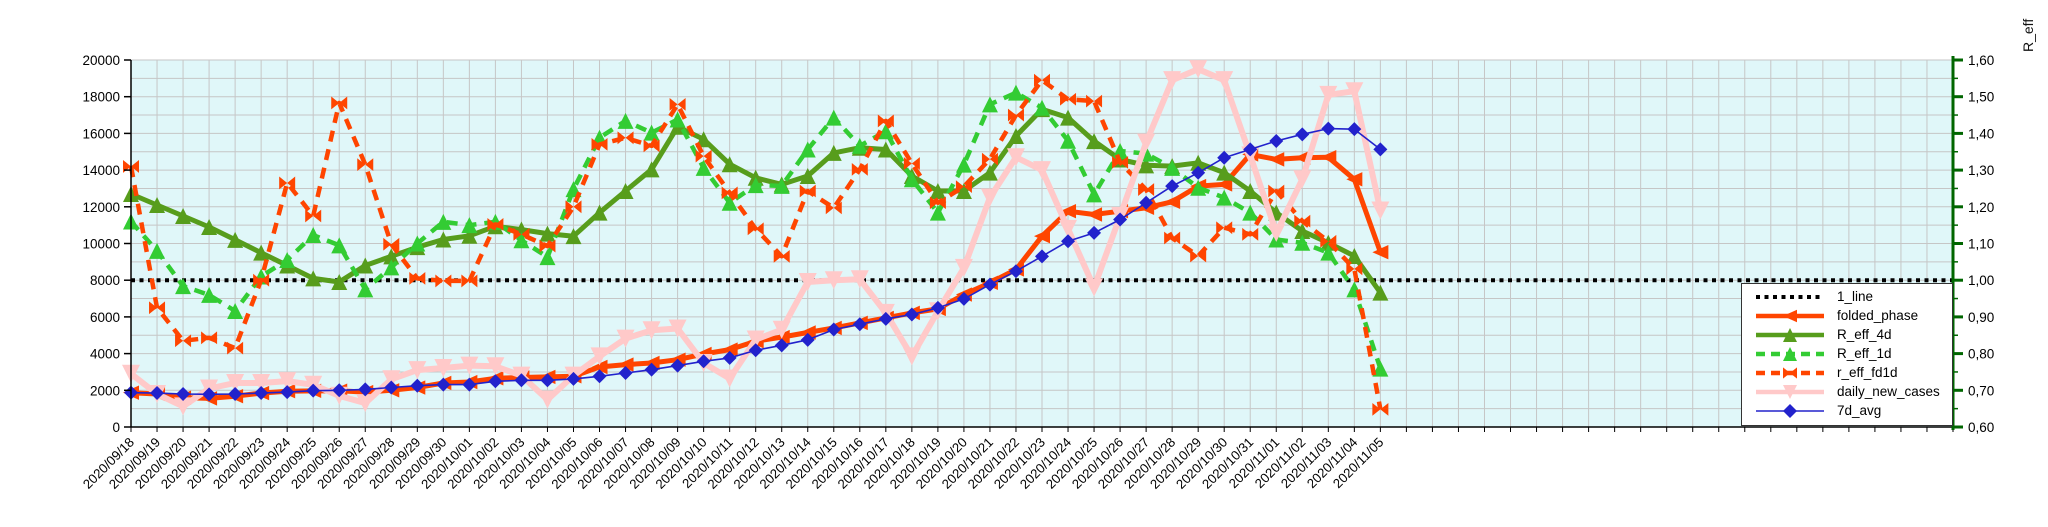 The height and width of the screenshot is (527, 2048). Describe the element at coordinates (1790, 334) in the screenshot. I see `legend-swatch-R_eff_4d` at that location.